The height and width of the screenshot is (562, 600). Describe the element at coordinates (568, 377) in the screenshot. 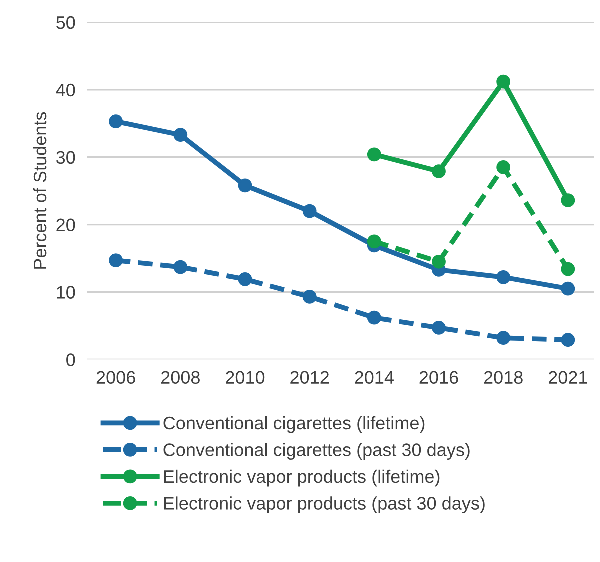

I see `x-tick-label: 2021` at that location.